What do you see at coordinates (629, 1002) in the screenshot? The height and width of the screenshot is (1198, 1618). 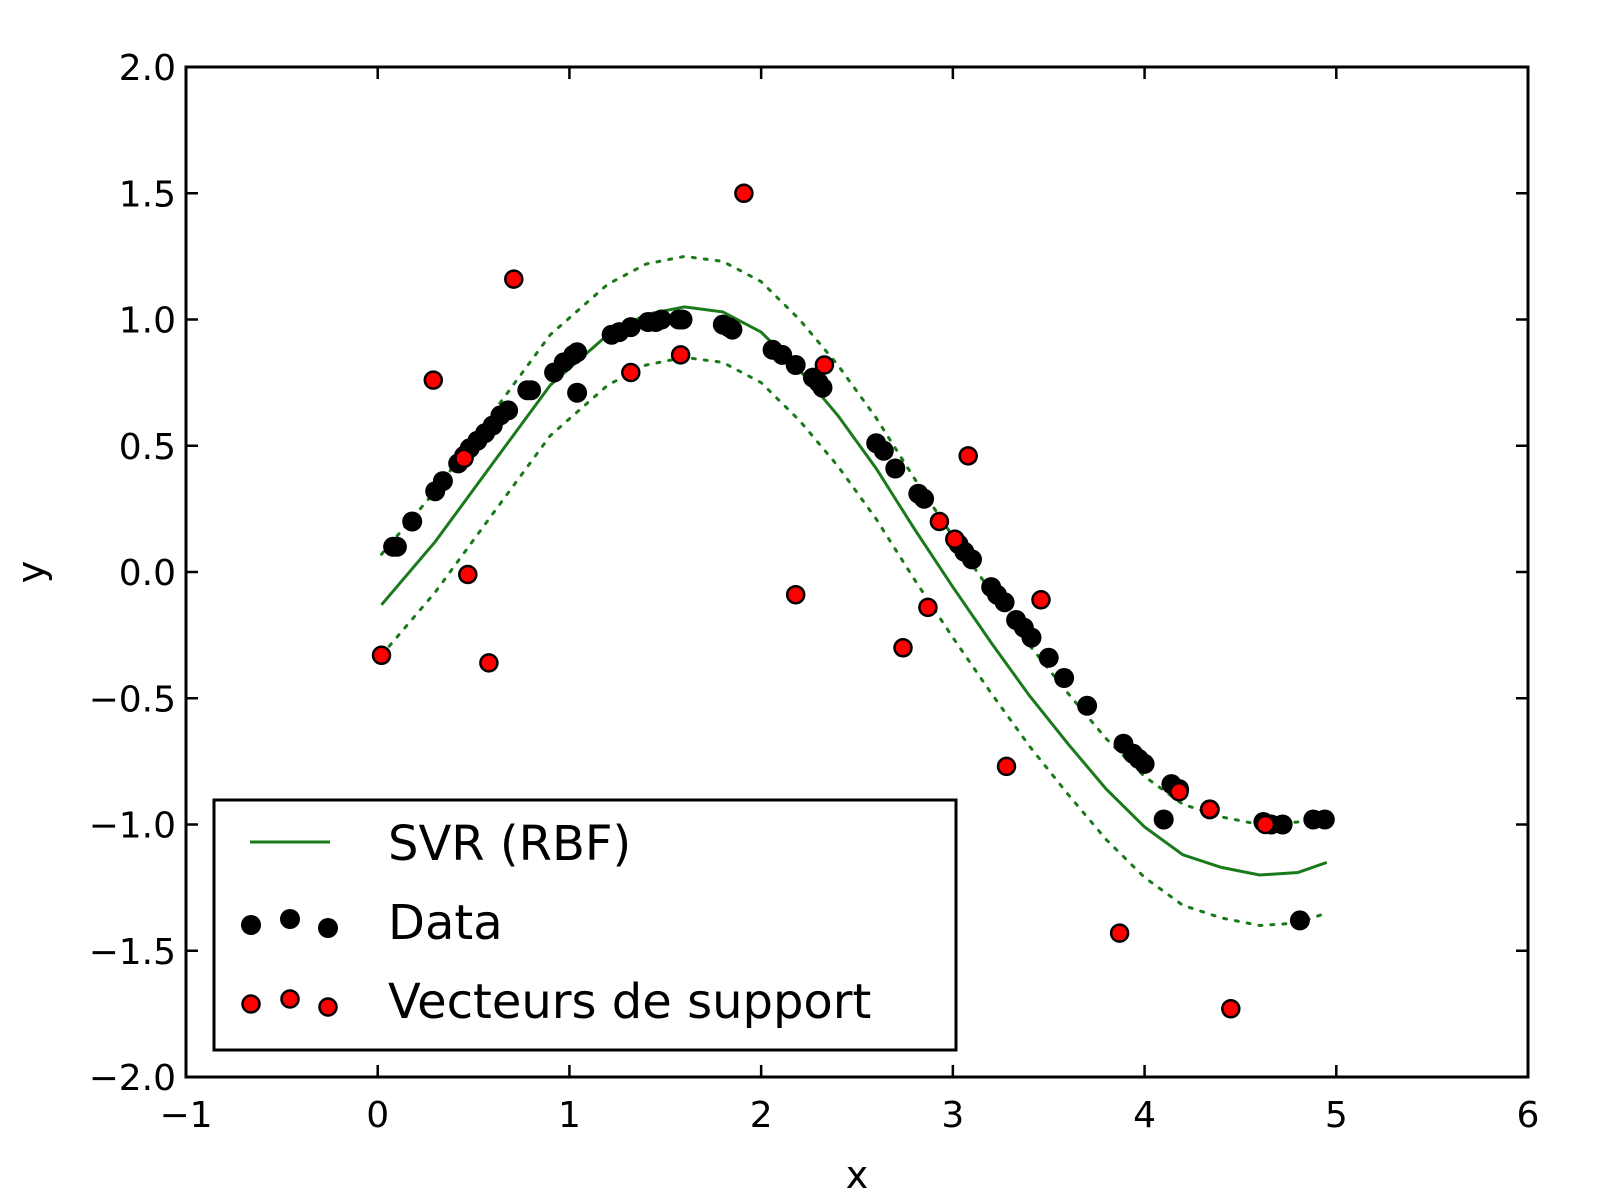 I see `legend-label-support-vectors: Vecteurs de support` at bounding box center [629, 1002].